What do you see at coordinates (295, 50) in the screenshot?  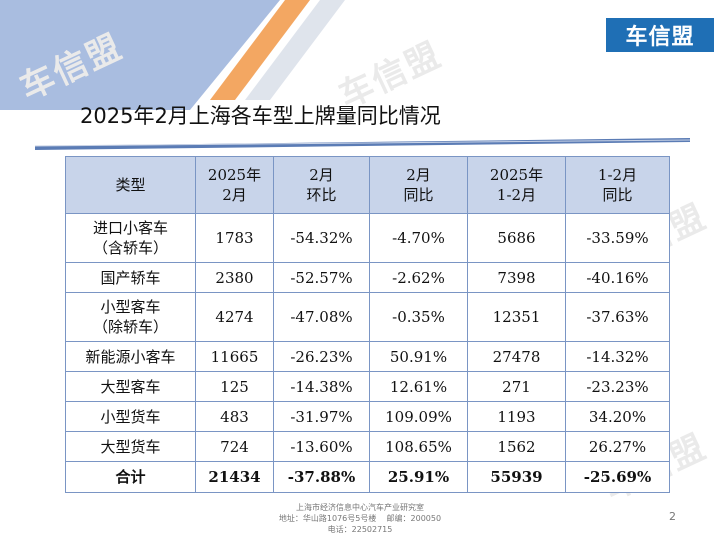 I see `light-stripe-shape` at bounding box center [295, 50].